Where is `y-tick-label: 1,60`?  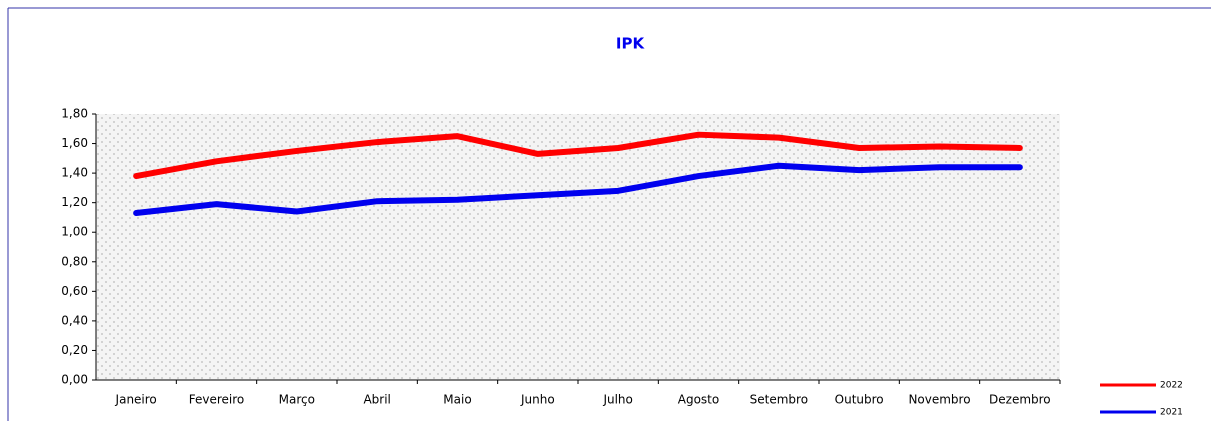
y-tick-label: 1,60 is located at coordinates (74, 143).